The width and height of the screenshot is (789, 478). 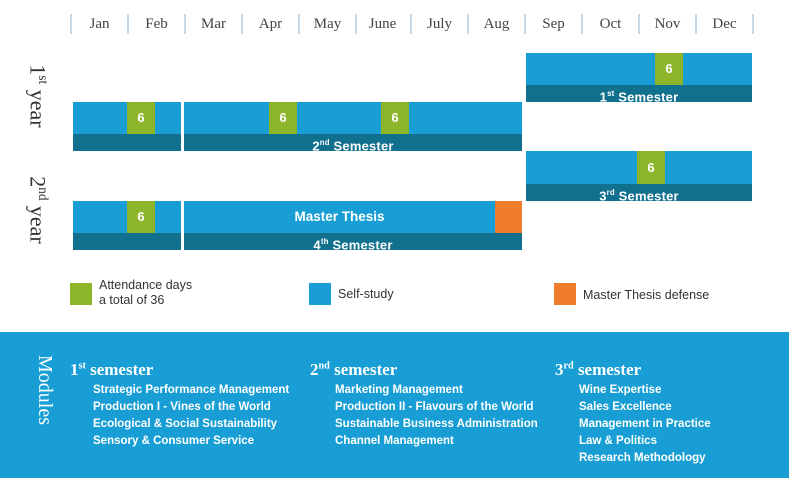 I want to click on module-item: Production I - Vines of the World, so click(x=182, y=407).